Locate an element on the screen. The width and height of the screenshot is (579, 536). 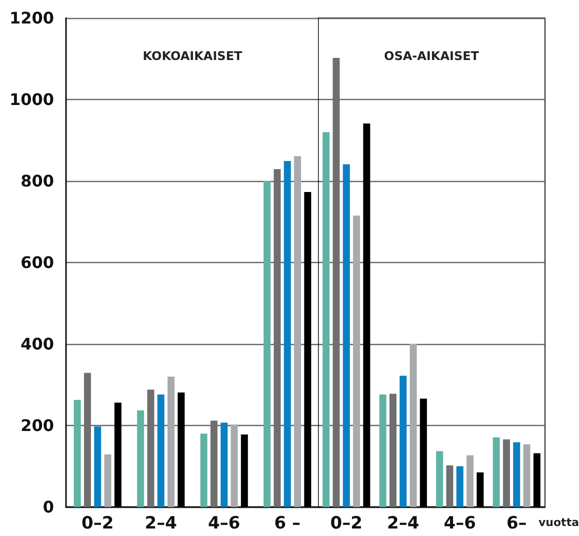
x-tick-label: 6 – is located at coordinates (287, 524).